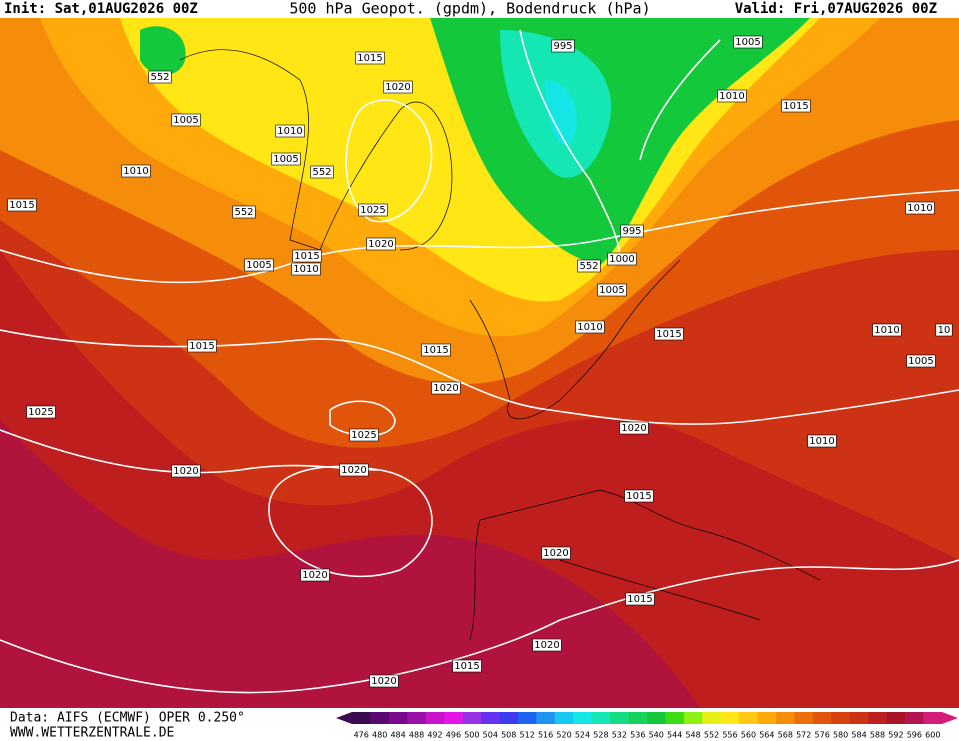  Describe the element at coordinates (397, 735) in the screenshot. I see `colorbar-label: 484` at that location.